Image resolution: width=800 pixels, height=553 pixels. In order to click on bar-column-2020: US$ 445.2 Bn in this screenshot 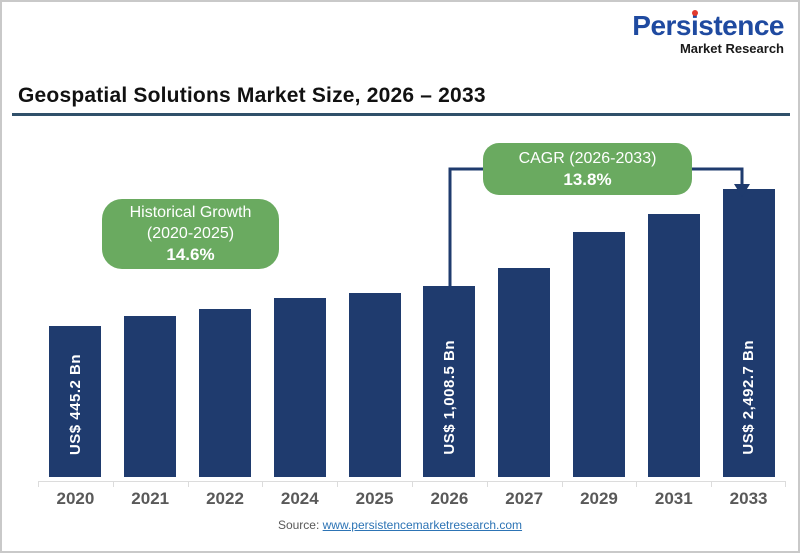, I will do `click(75, 401)`.